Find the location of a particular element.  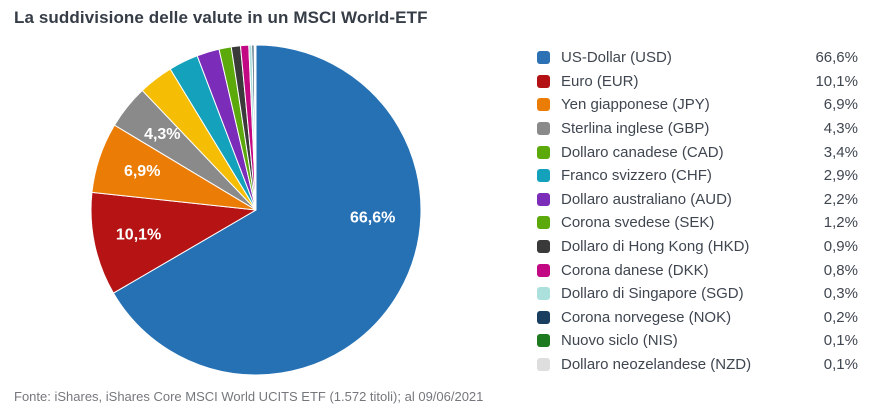

pie-slice-eur is located at coordinates (173, 242).